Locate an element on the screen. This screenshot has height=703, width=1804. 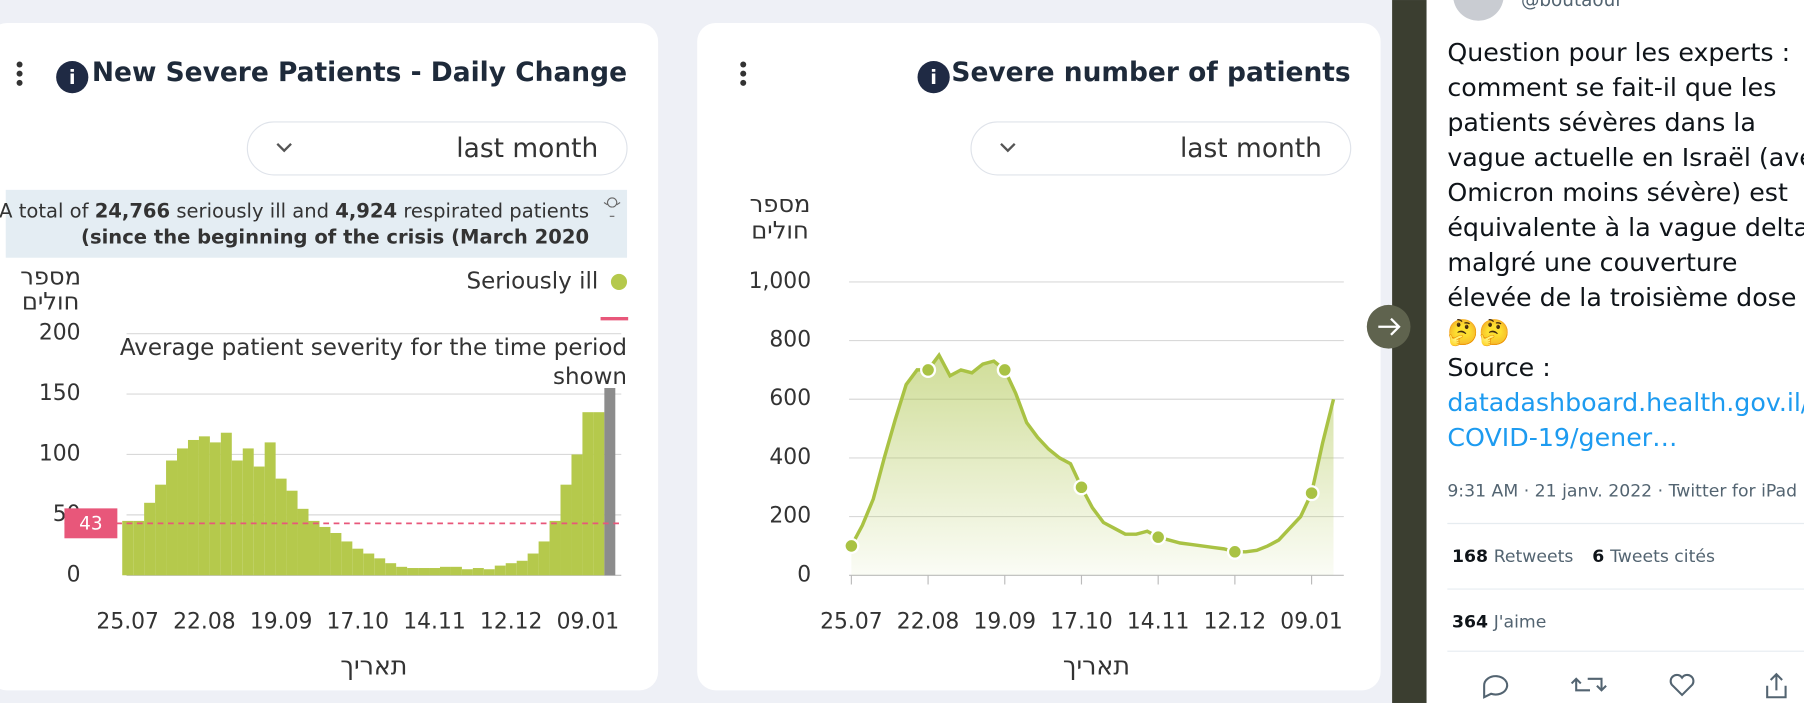
retweet-icon is located at coordinates (1588, 684).